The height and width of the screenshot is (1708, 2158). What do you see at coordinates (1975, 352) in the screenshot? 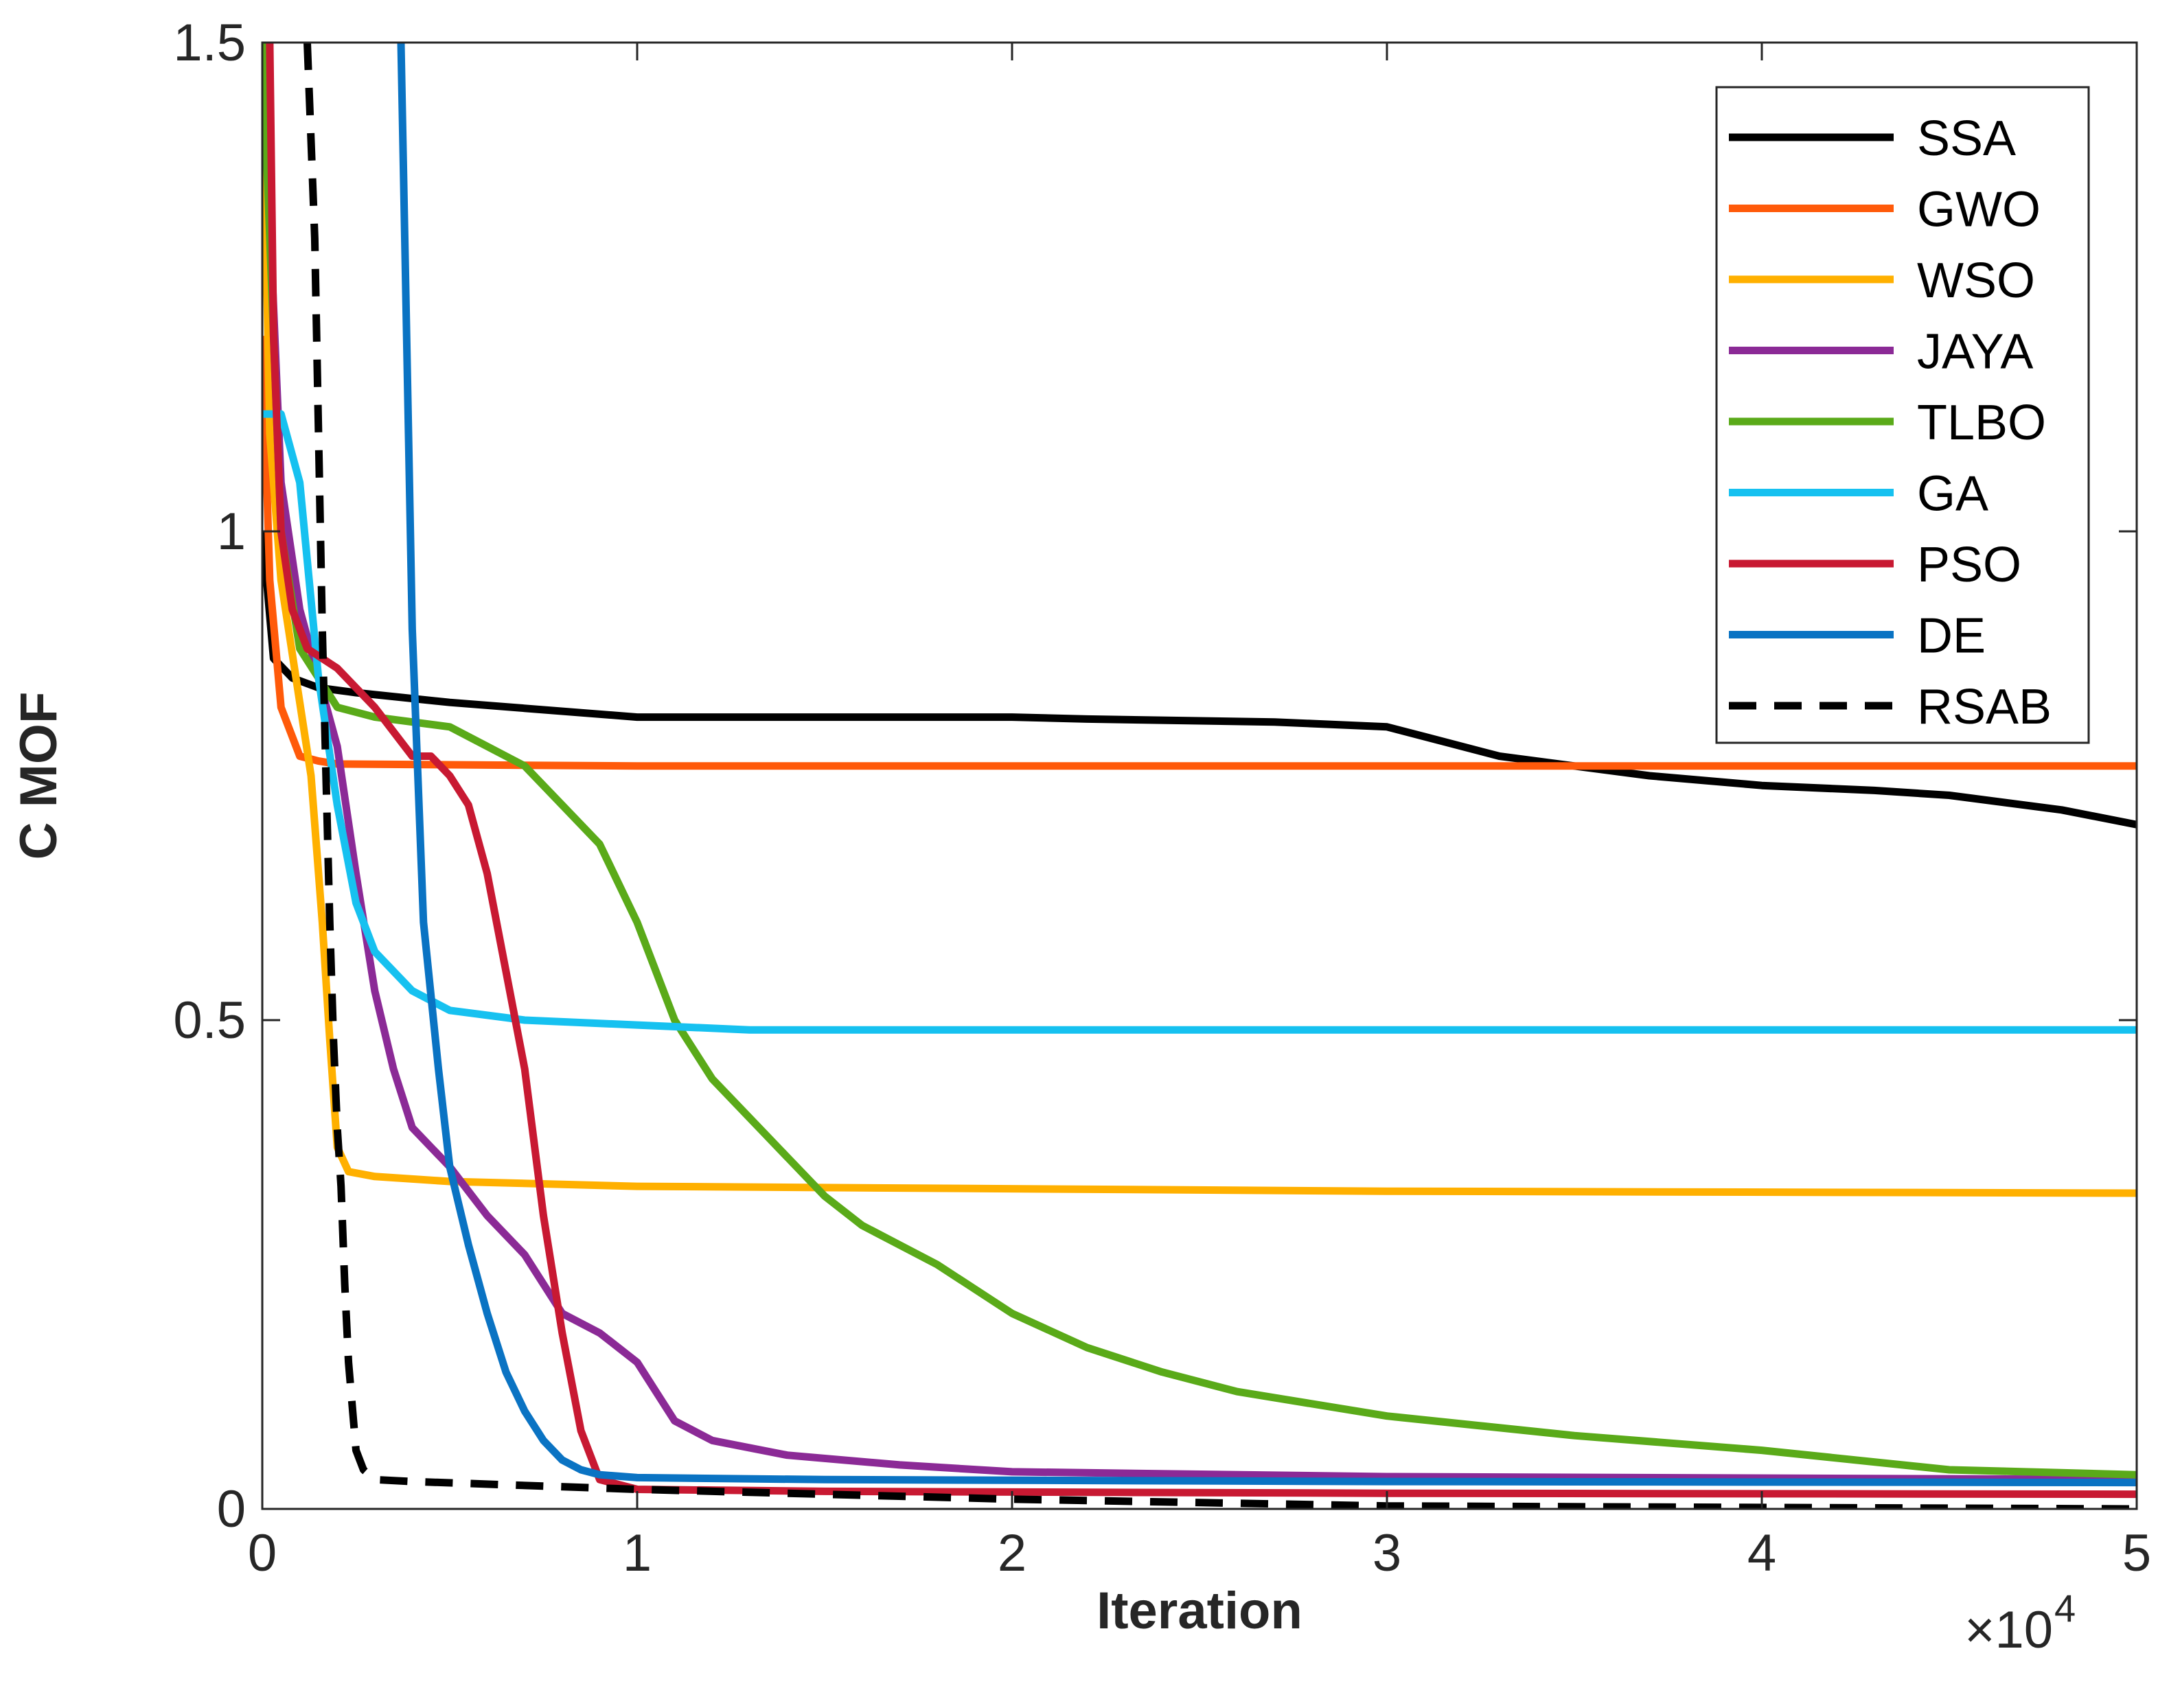
I see `legend-label: JAYA` at bounding box center [1975, 352].